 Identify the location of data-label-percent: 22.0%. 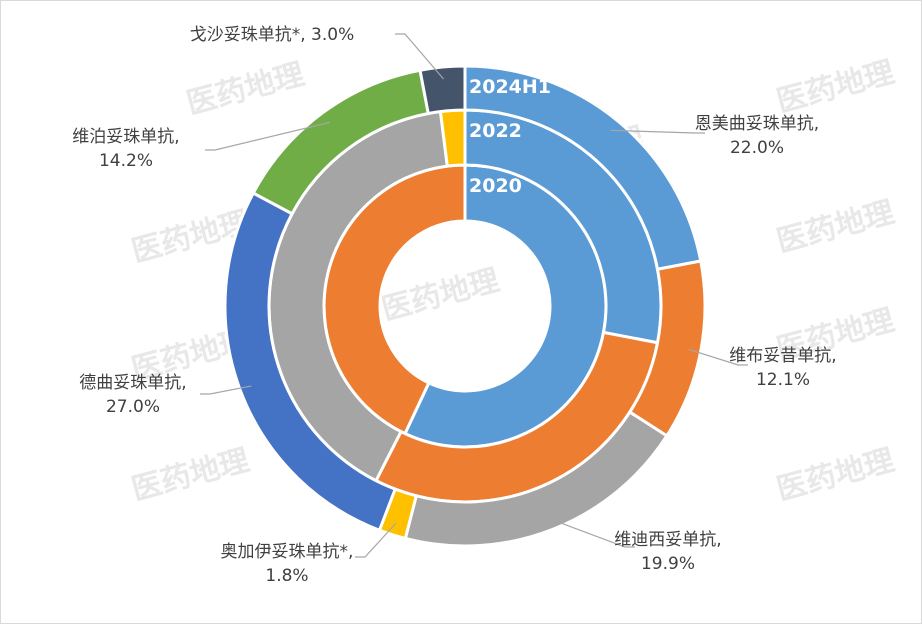
(757, 148).